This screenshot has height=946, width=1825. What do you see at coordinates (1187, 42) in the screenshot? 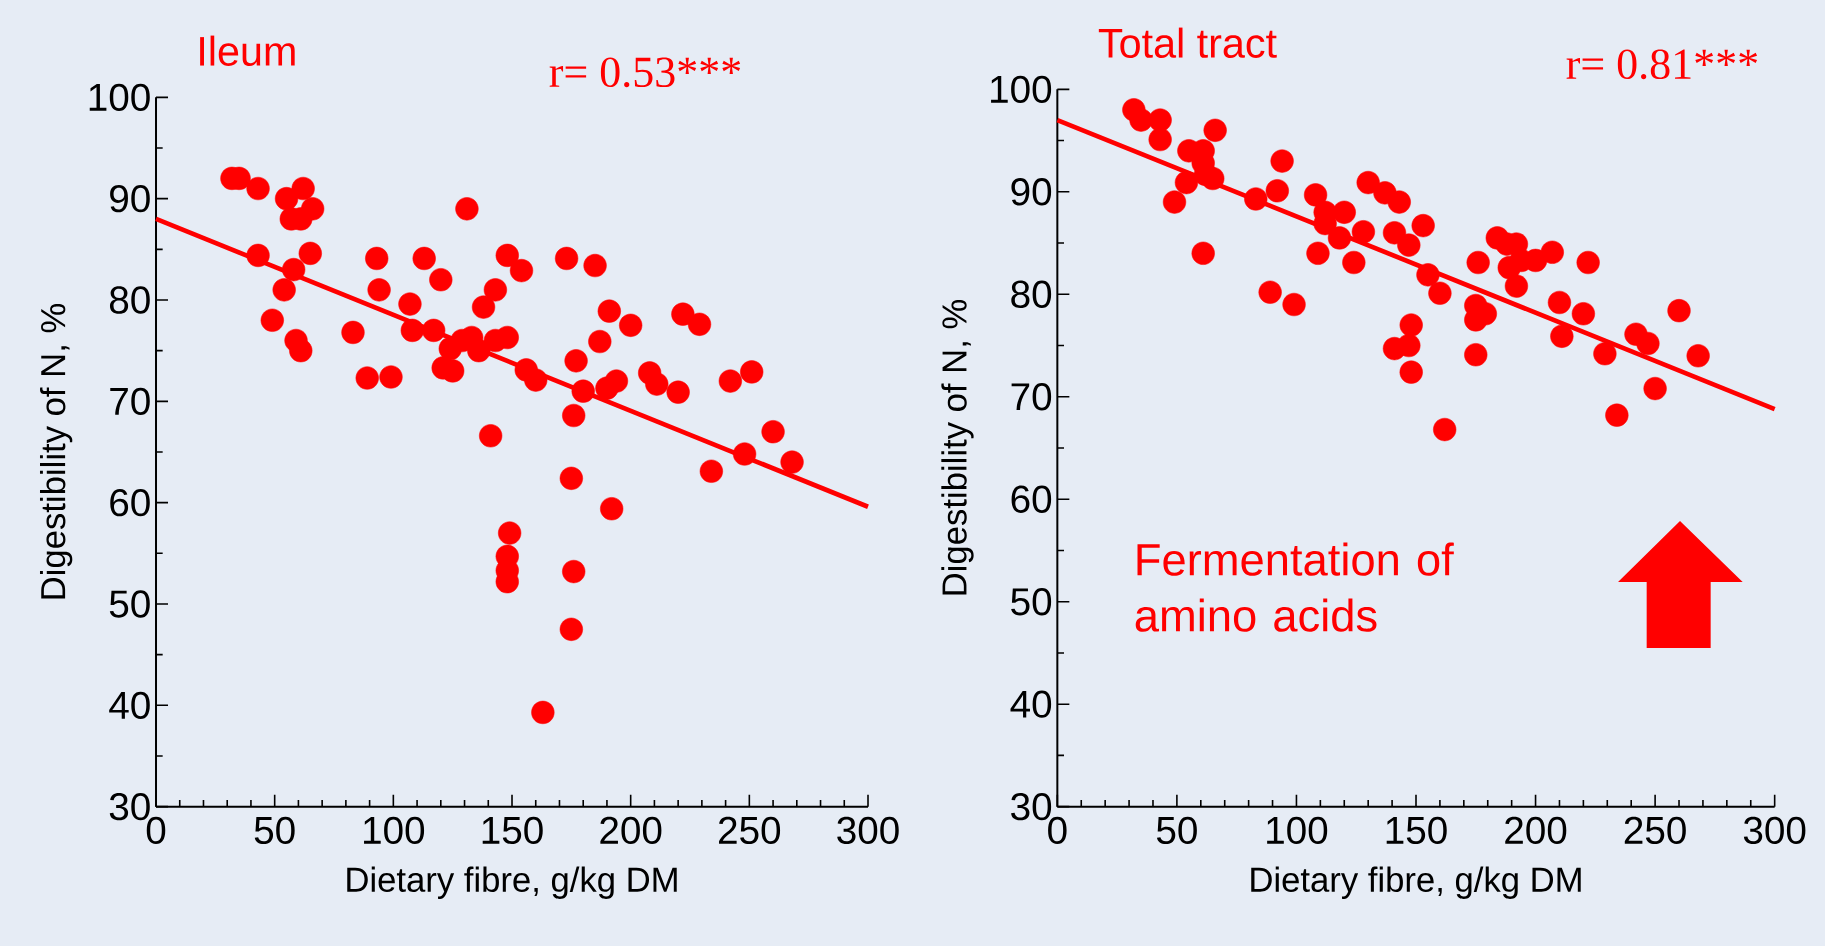
I see `chart-title: Total tract` at bounding box center [1187, 42].